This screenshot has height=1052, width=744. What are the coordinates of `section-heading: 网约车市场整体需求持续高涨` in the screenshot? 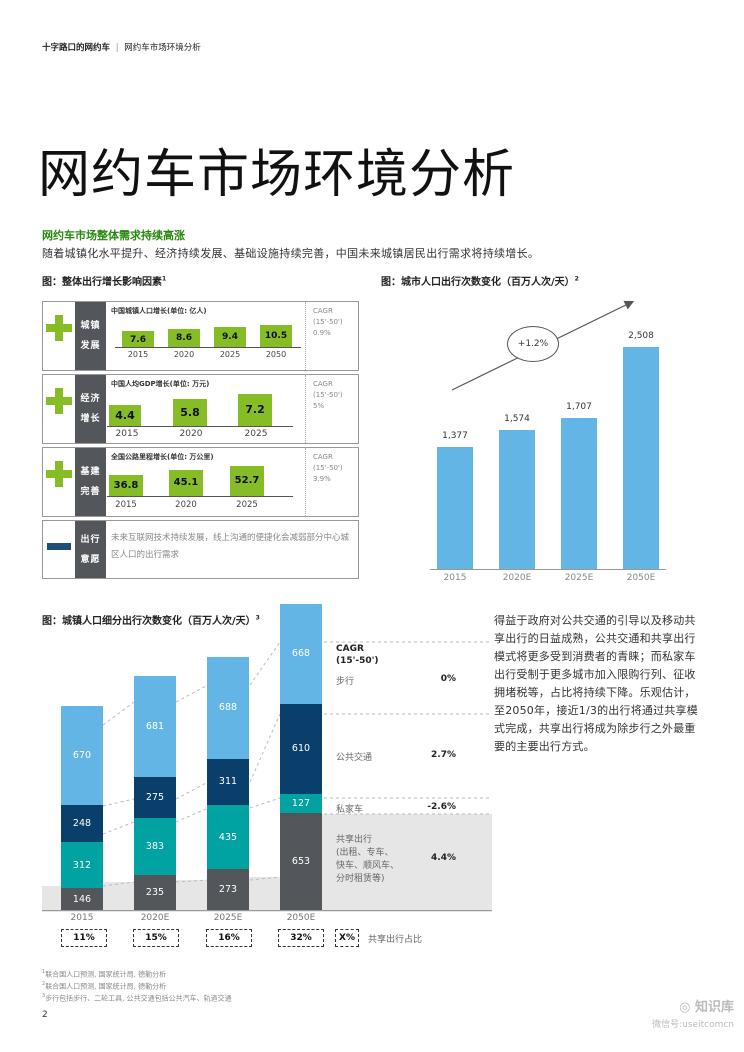 It's located at (113, 235).